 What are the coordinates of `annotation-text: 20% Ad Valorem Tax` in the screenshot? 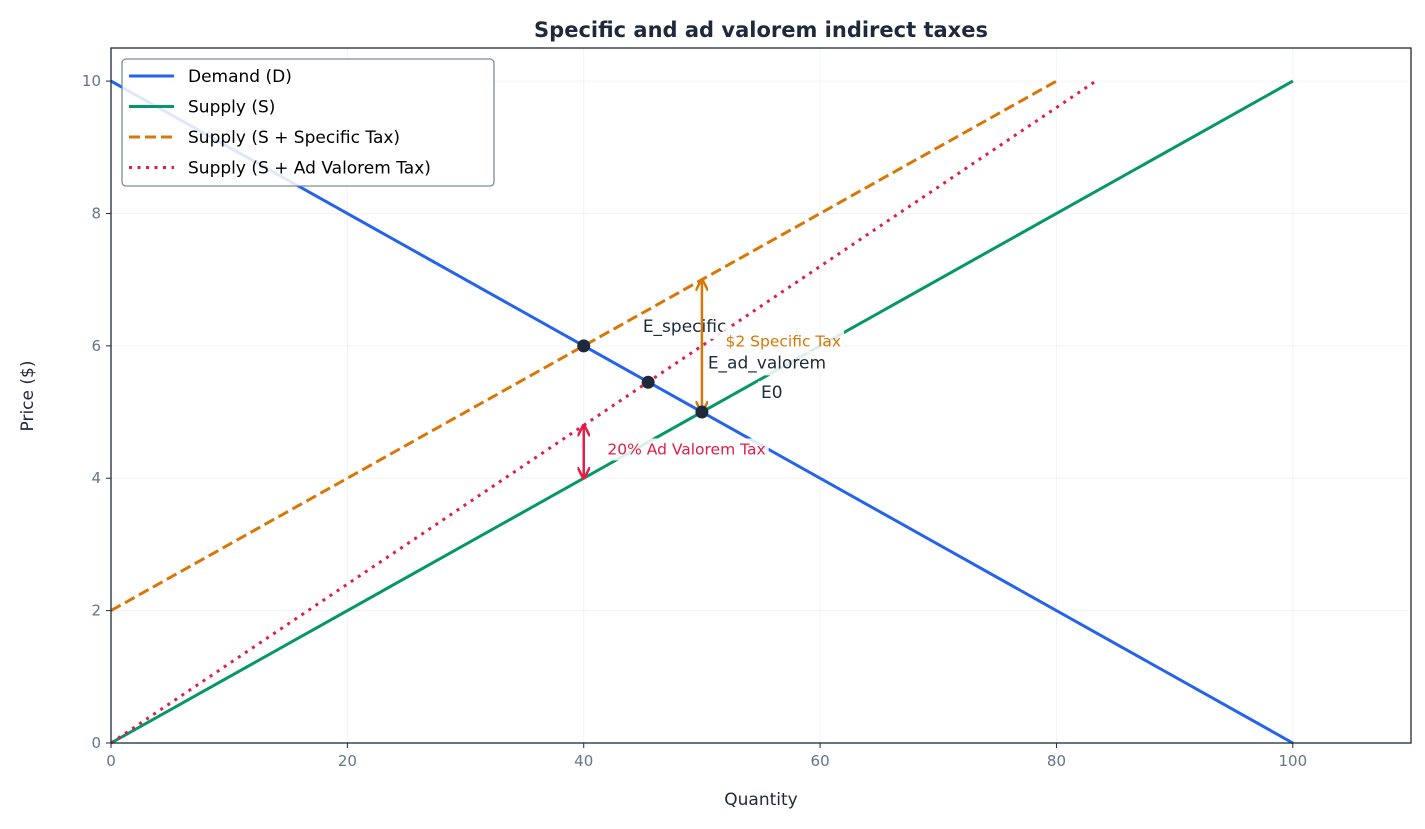 It's located at (686, 449).